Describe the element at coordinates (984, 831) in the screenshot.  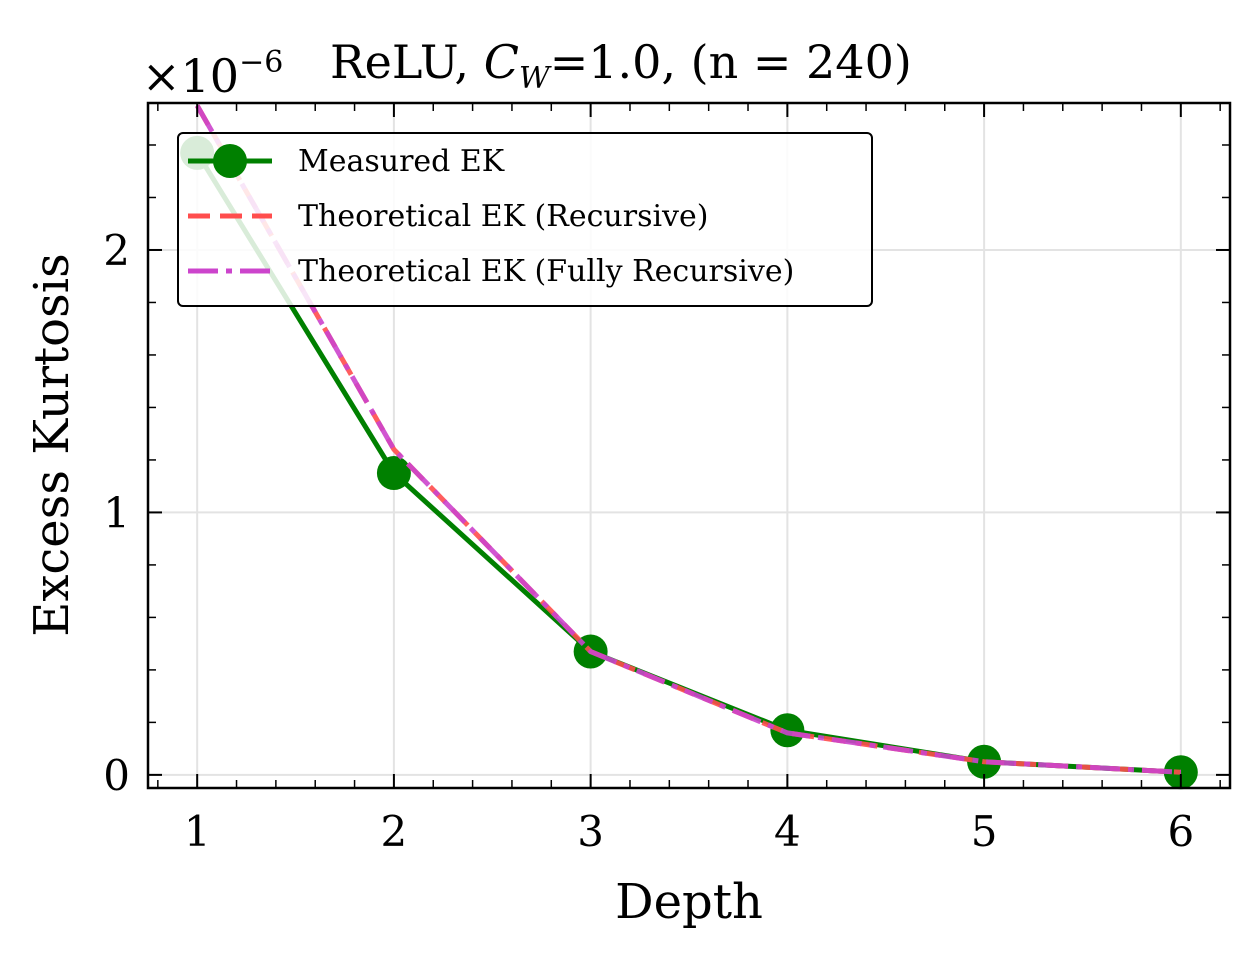
I see `x-tick-label: 5` at that location.